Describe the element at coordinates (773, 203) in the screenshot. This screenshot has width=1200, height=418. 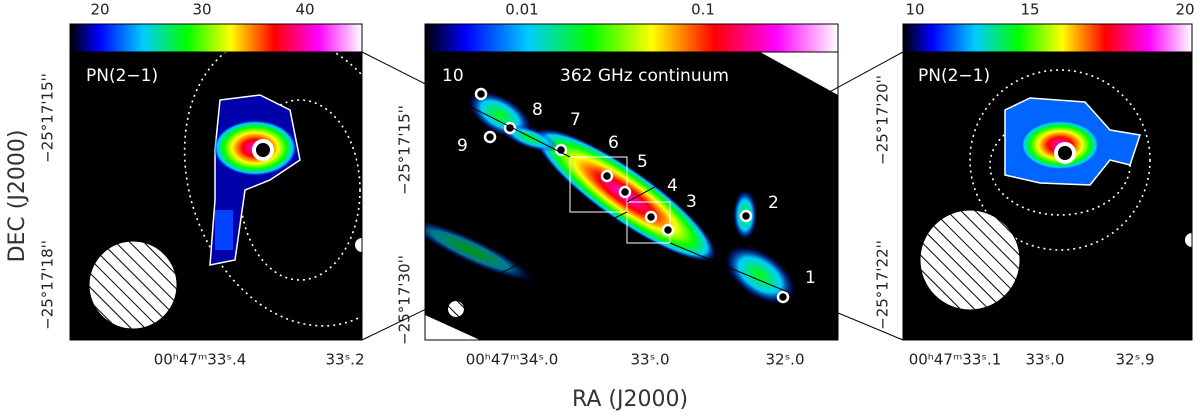
I see `source-label: 2` at that location.